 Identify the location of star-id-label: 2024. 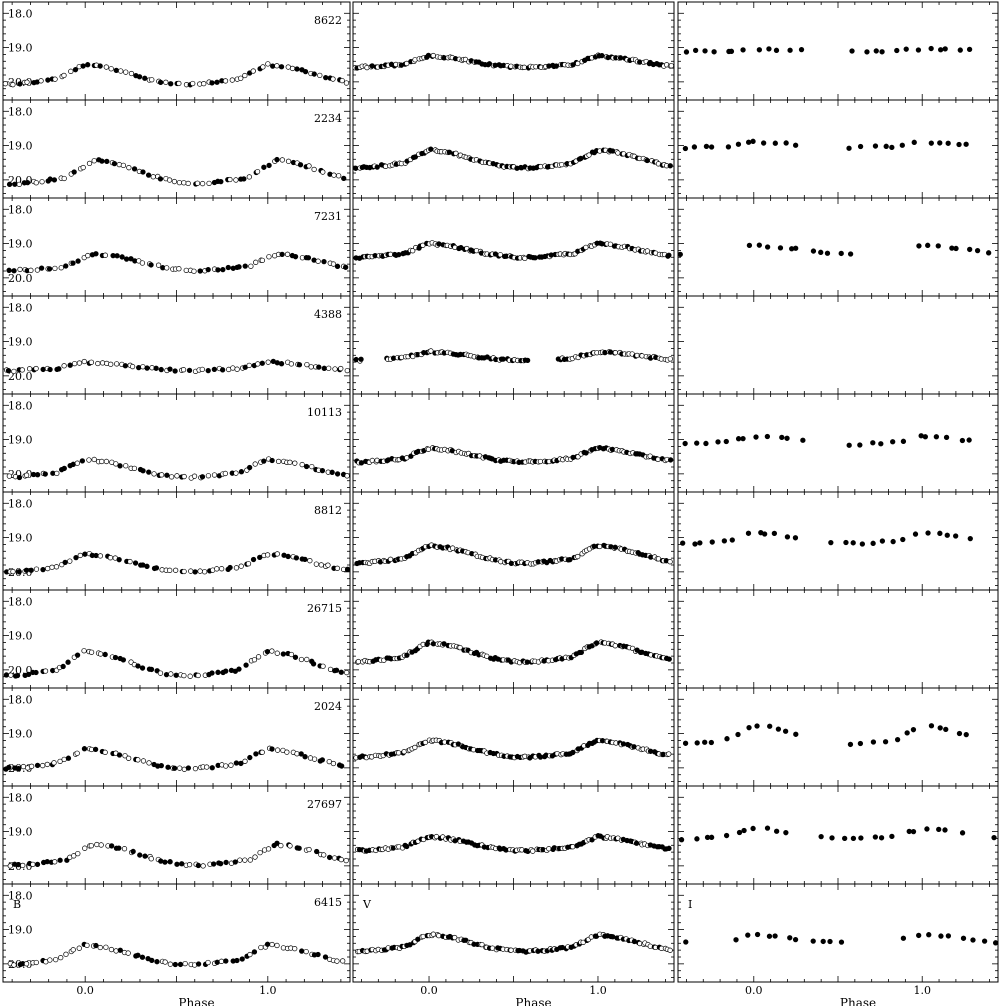
(328, 706).